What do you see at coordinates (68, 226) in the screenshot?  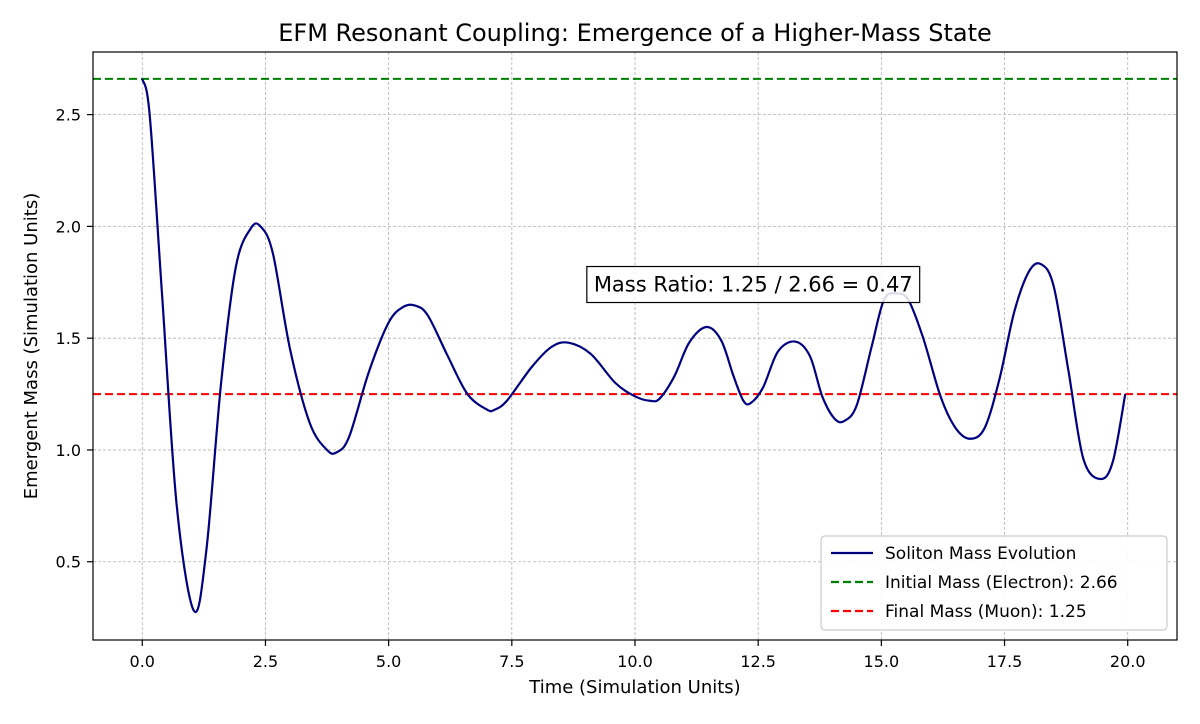 I see `y-tick-label: 2.0` at bounding box center [68, 226].